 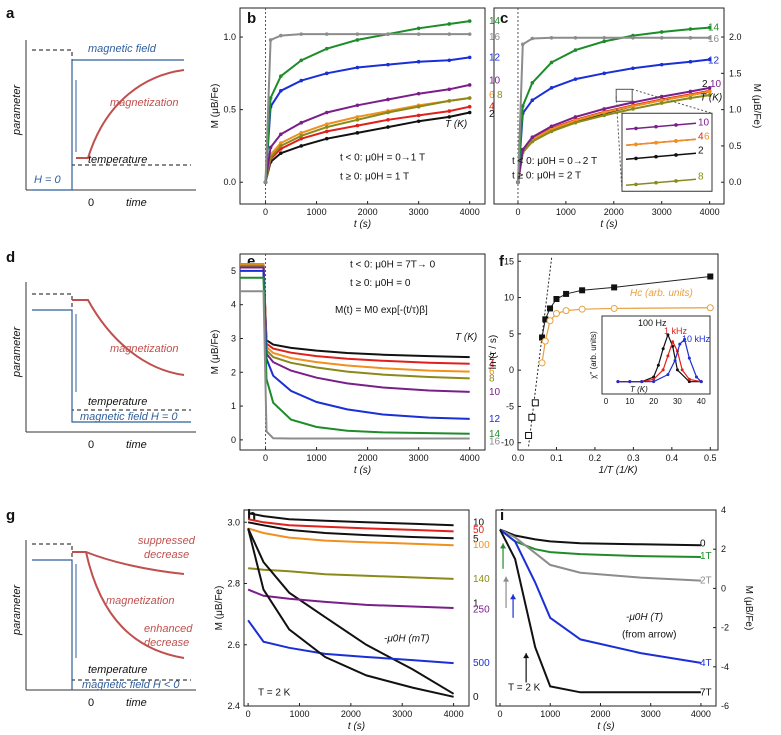 I want to click on y-tick-label: 0, so click(x=511, y=370).